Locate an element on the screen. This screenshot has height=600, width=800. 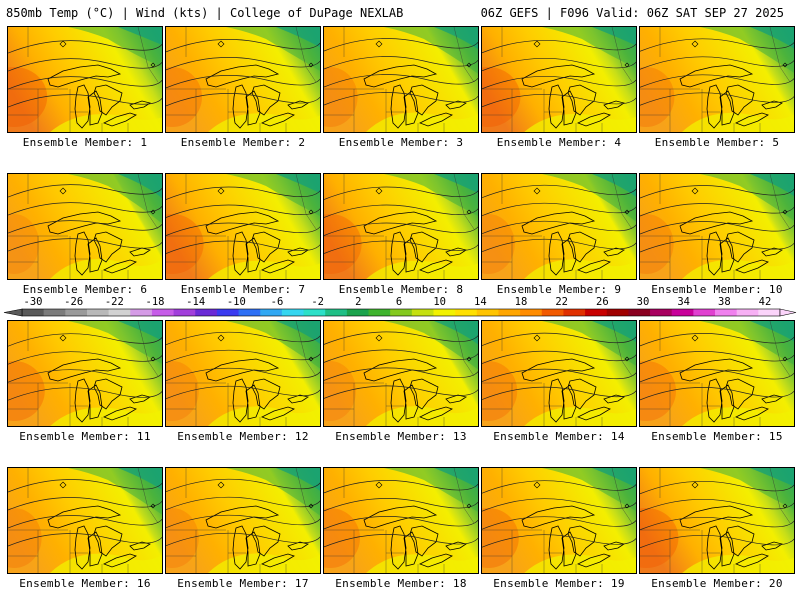
ensemble-member-label: Ensemble Member: 9 is located at coordinates (559, 289).